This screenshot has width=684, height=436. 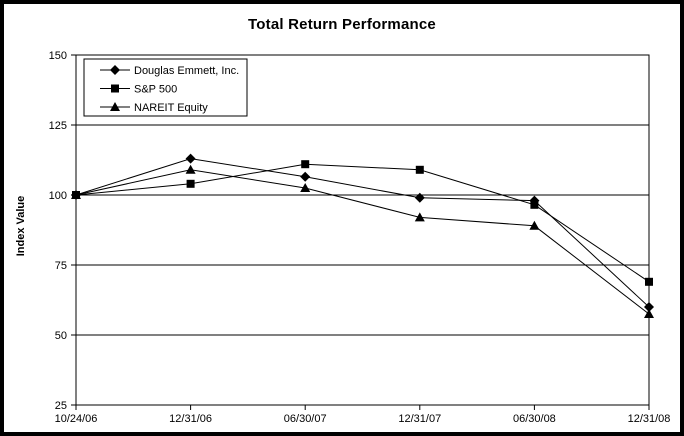 I want to click on y-tick-label: 125, so click(x=58, y=126).